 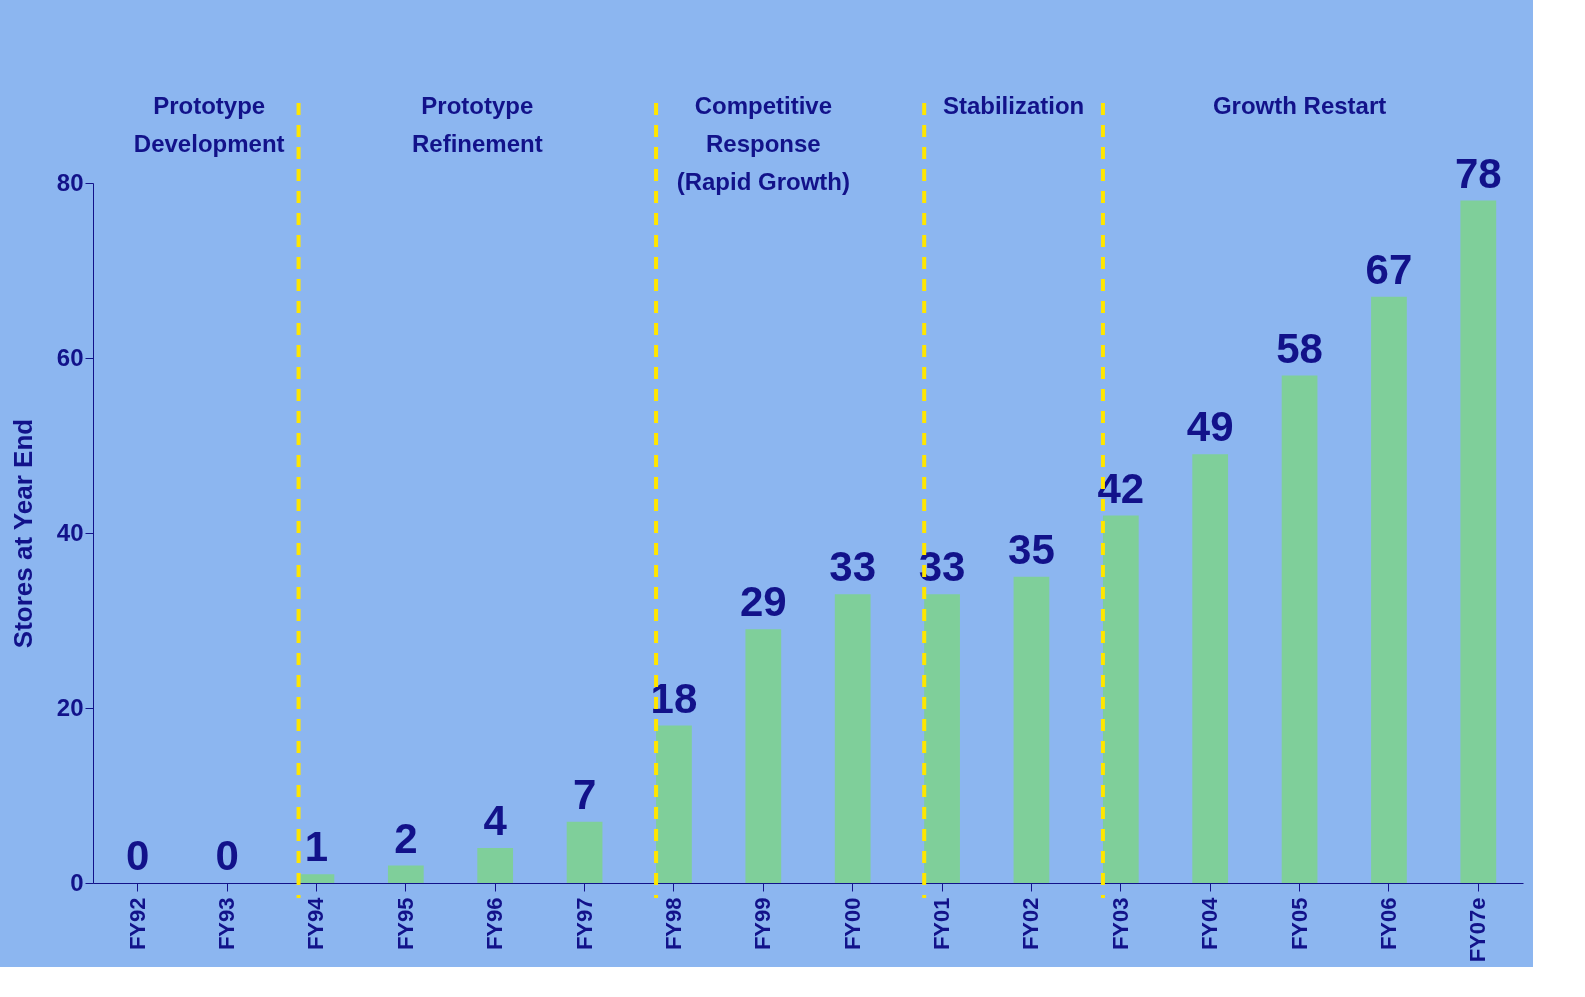 What do you see at coordinates (1478, 930) in the screenshot?
I see `x-tick-label: FY07e` at bounding box center [1478, 930].